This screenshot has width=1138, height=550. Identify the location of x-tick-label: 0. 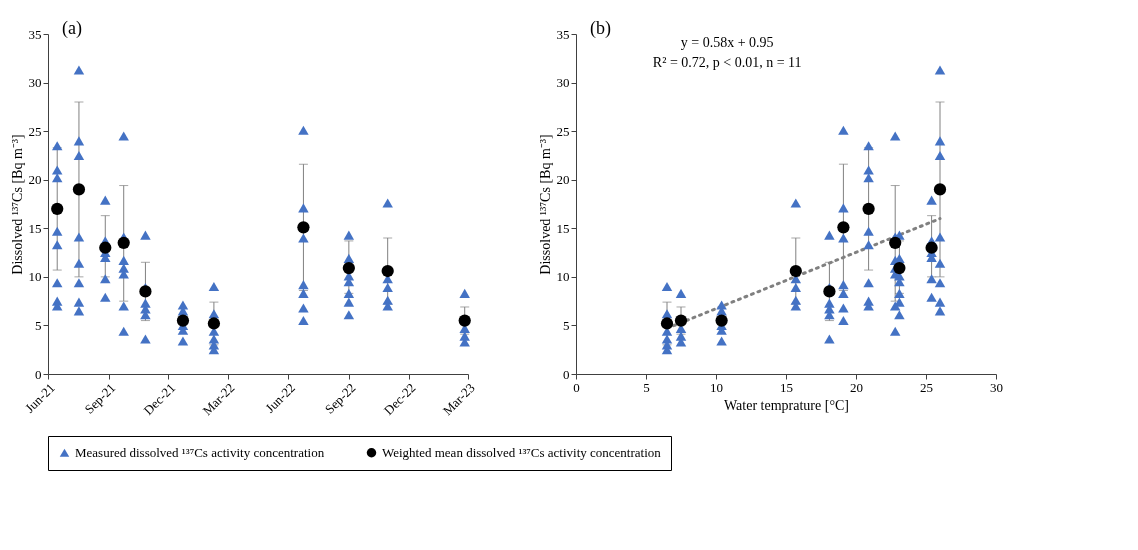
(576, 387).